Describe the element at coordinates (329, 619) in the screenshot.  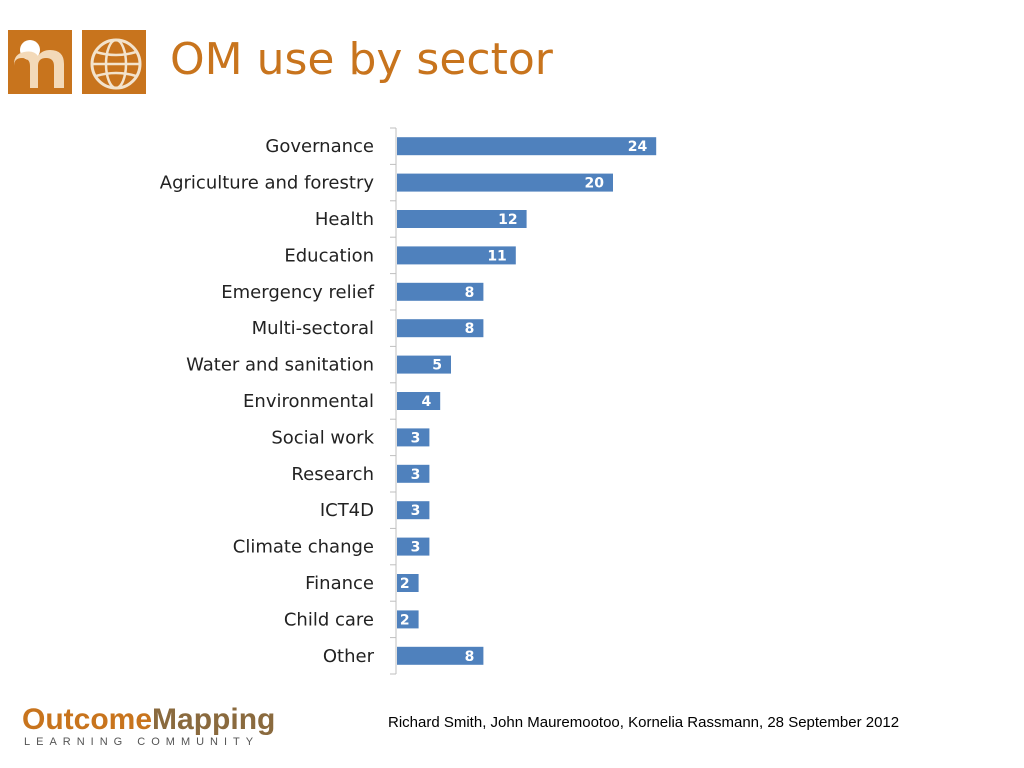
I see `category-label: Child care` at that location.